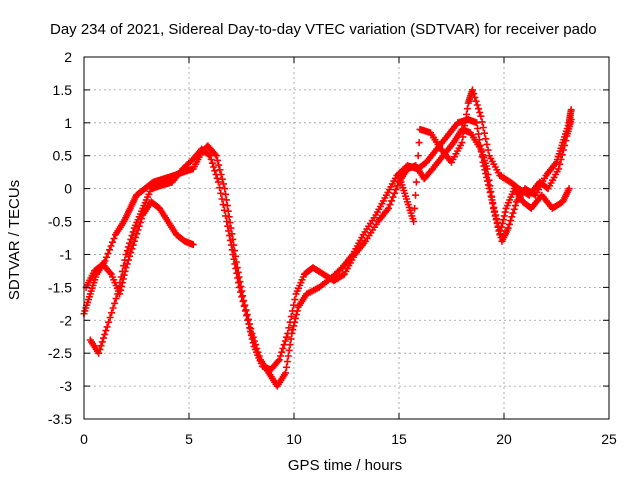 The width and height of the screenshot is (640, 480). Describe the element at coordinates (294, 439) in the screenshot. I see `x-tick-label: 10` at that location.